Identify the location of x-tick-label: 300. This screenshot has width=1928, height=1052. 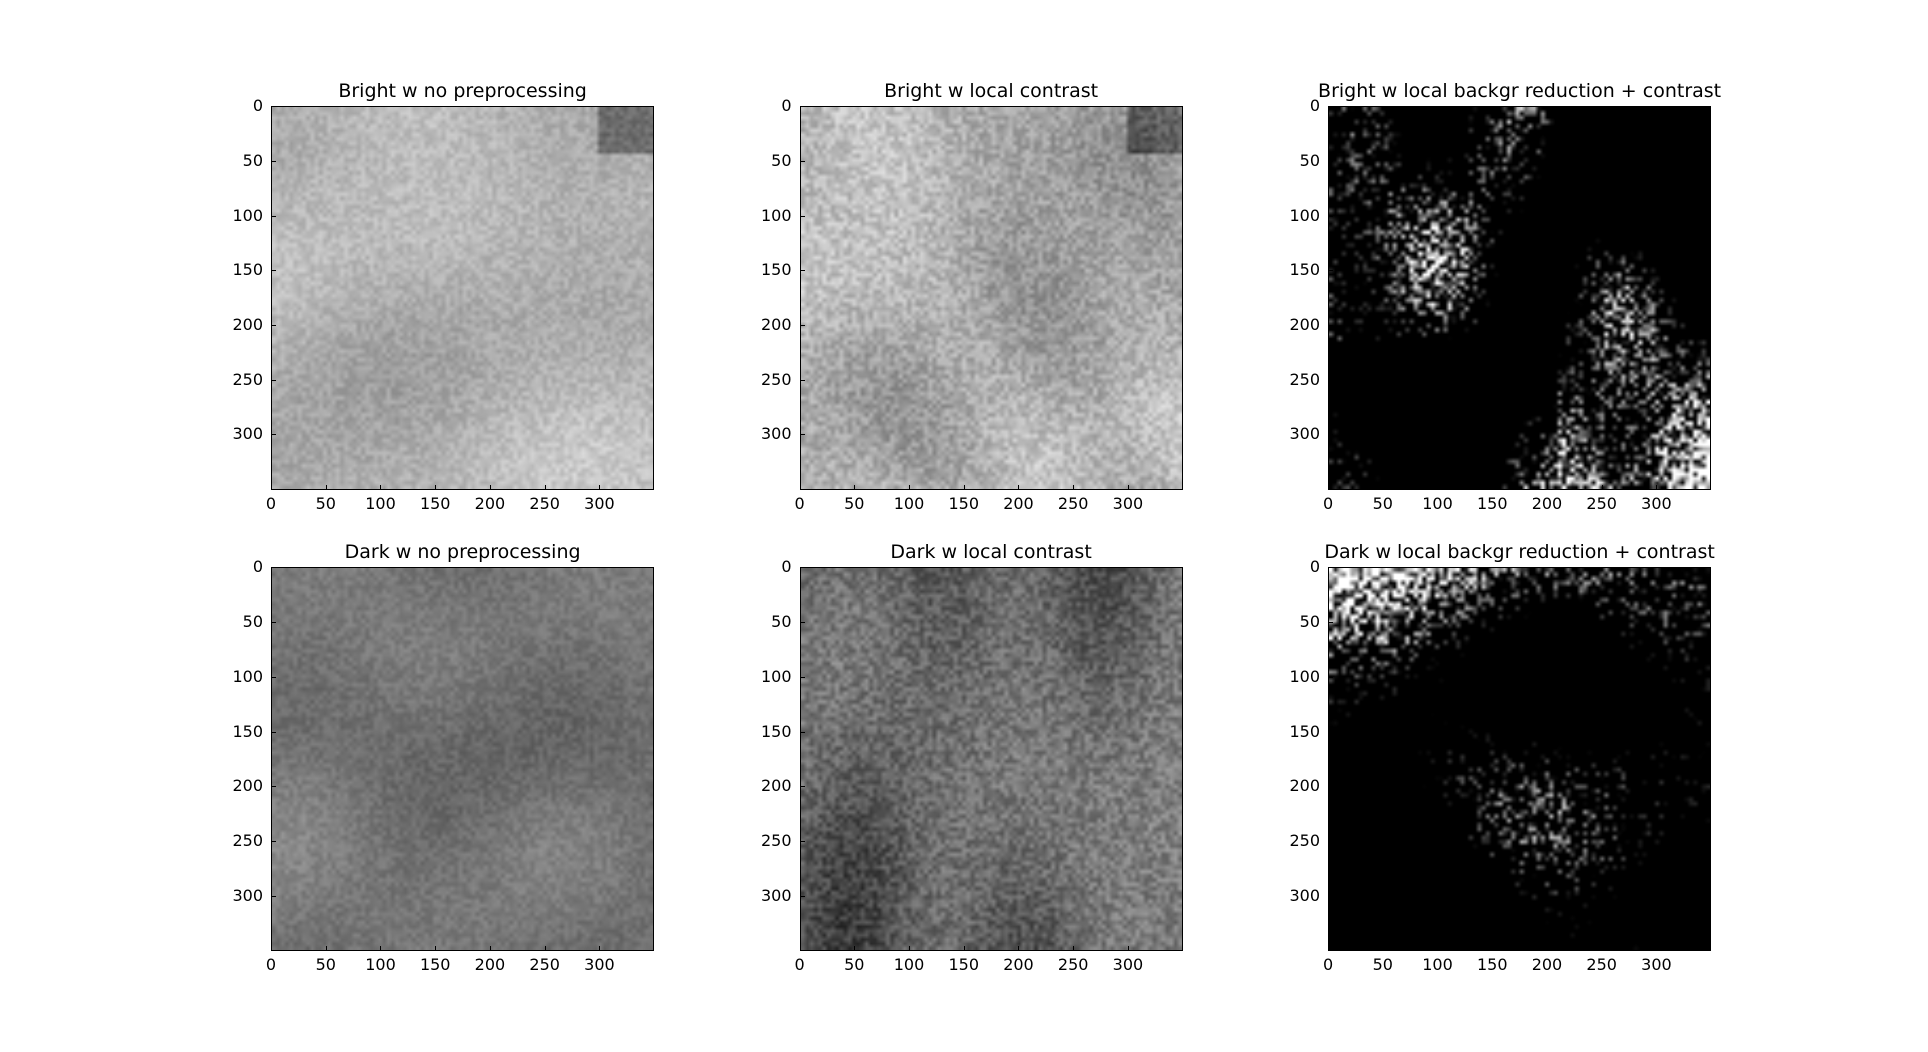
(1656, 964).